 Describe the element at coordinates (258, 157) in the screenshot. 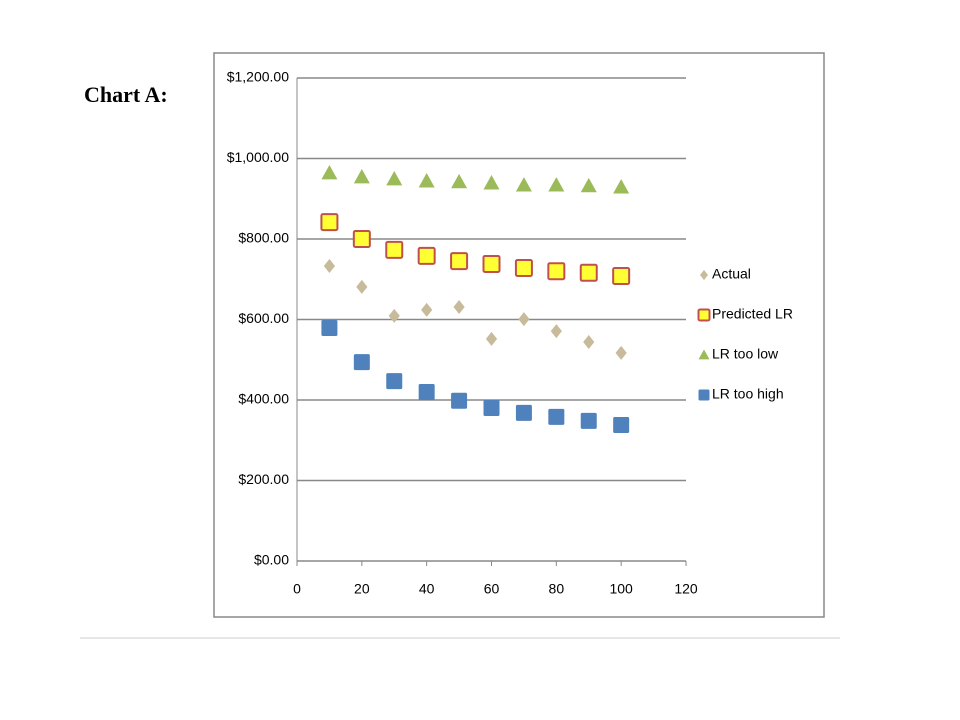

I see `y-tick-label: $1,000.00` at that location.